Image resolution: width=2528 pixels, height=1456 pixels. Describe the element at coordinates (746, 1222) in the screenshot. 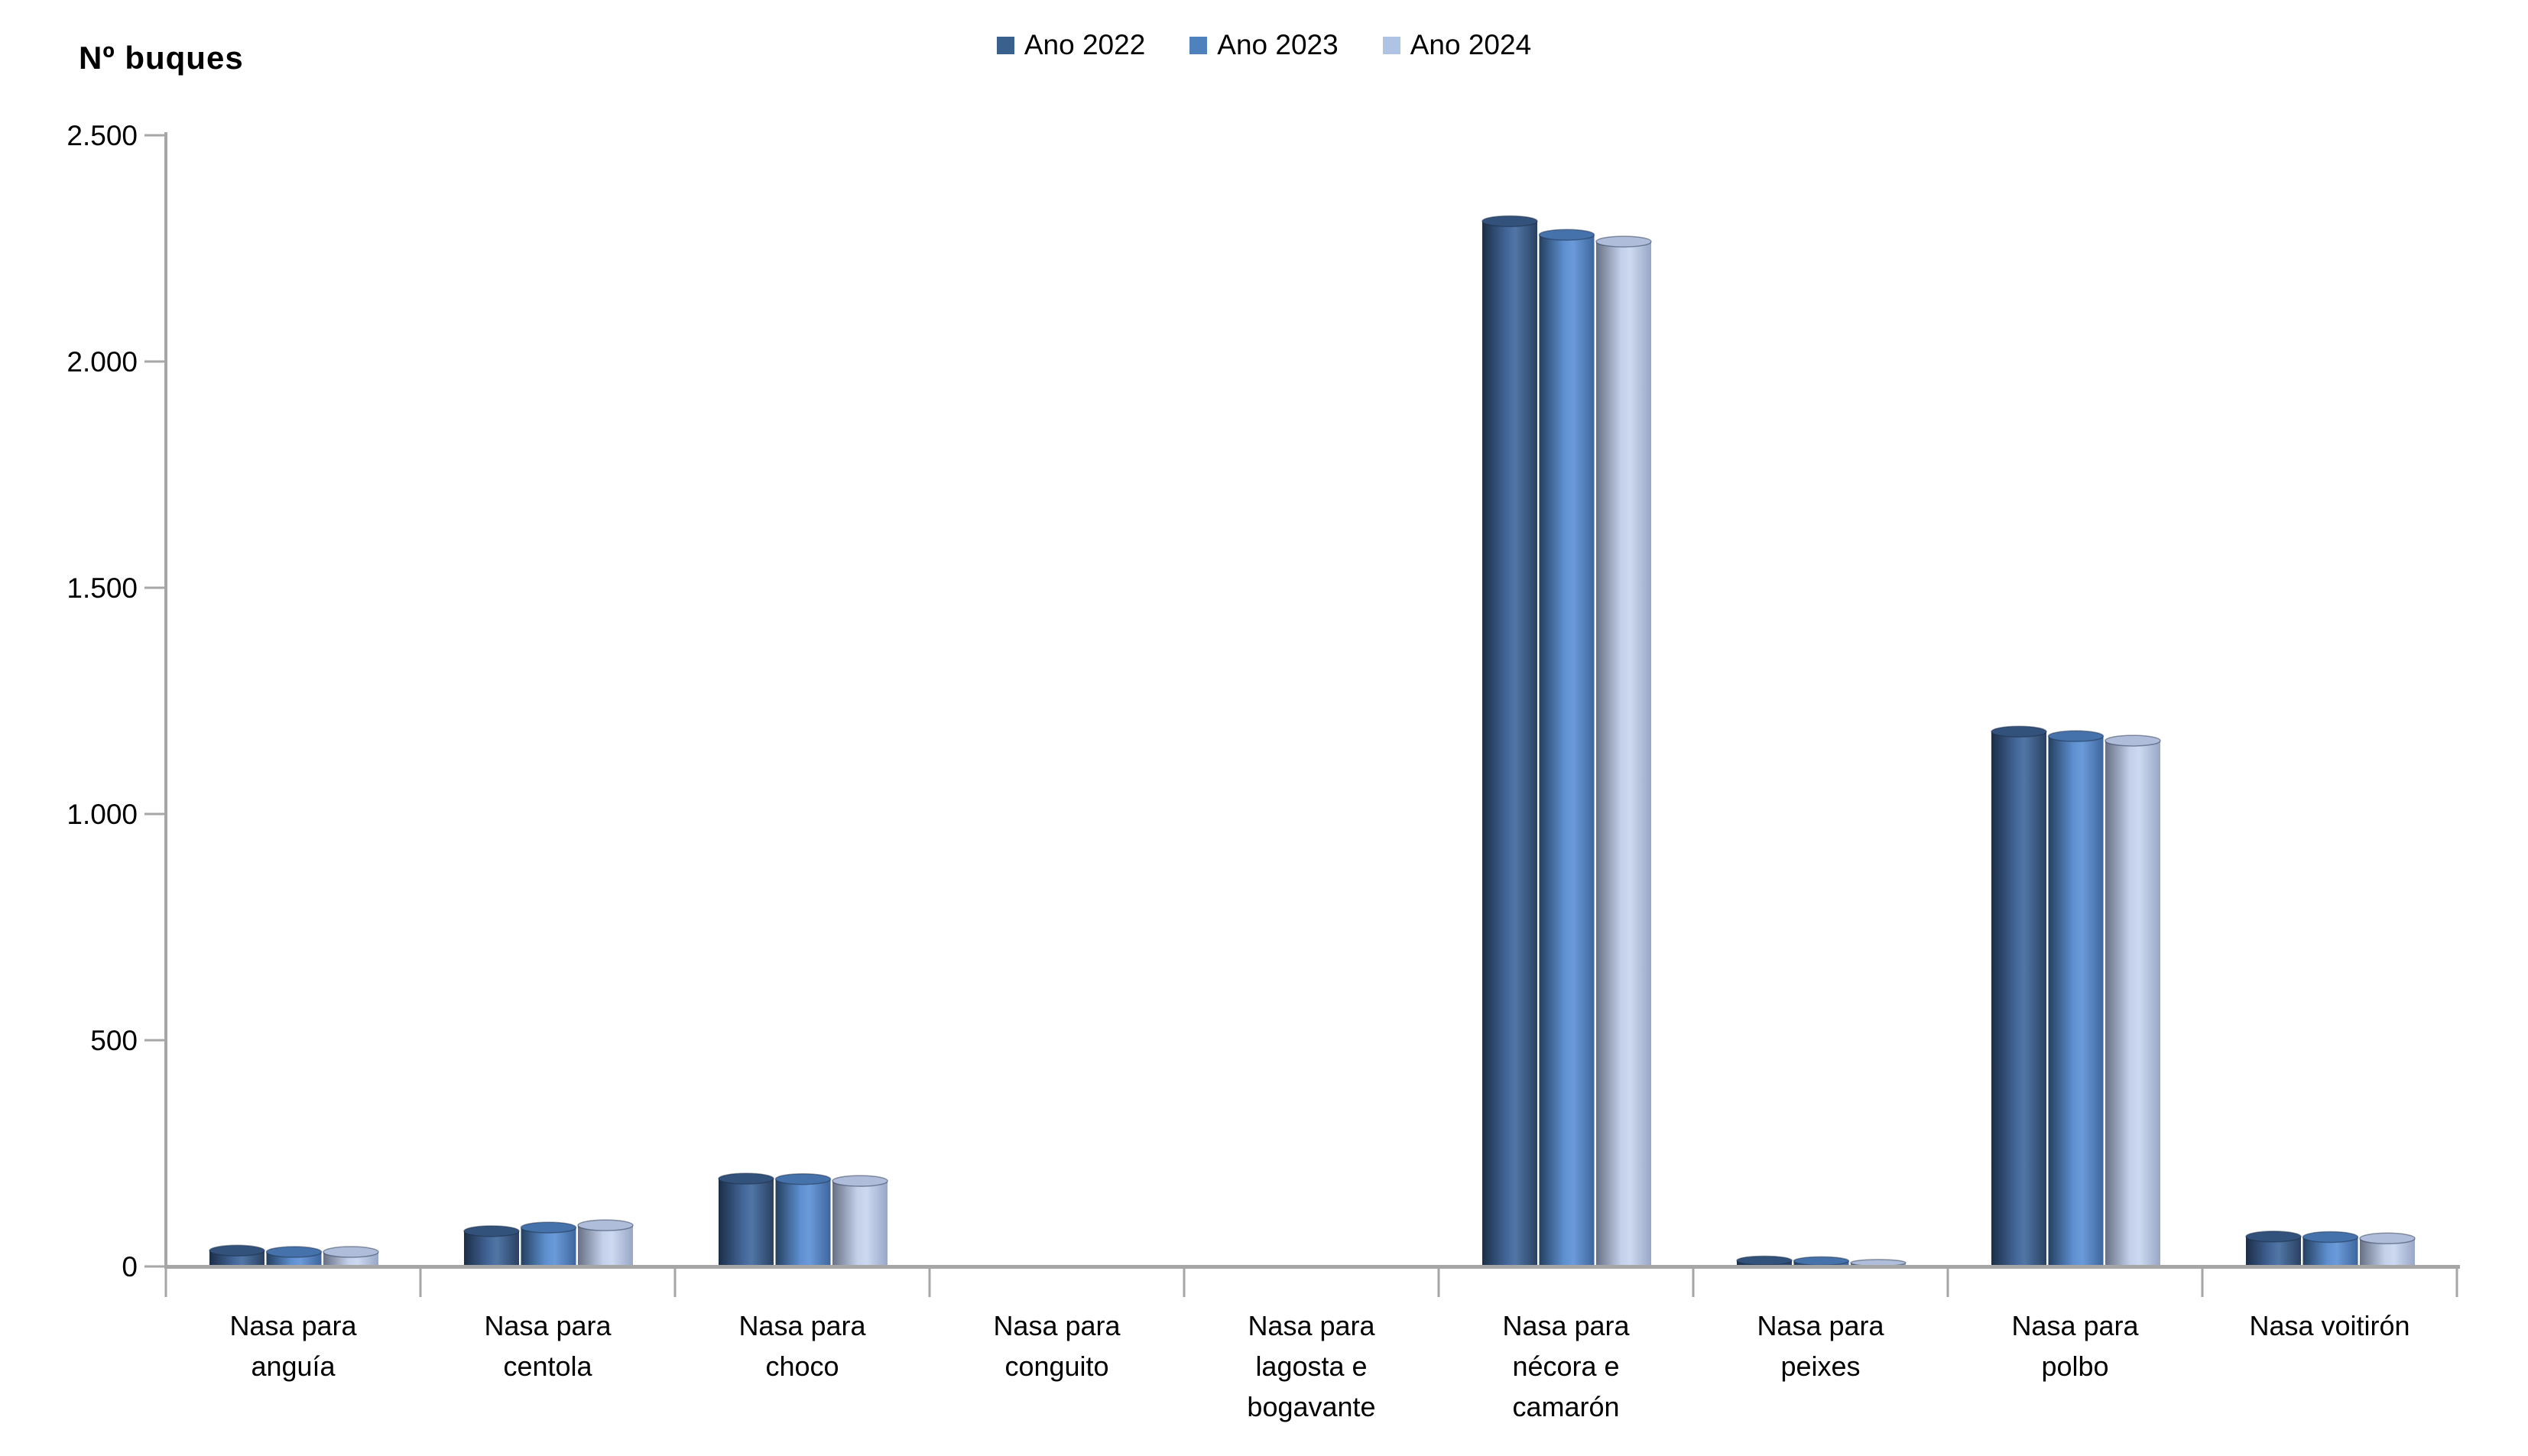

I see `bar-ano-2022-nasa-para-choco` at that location.